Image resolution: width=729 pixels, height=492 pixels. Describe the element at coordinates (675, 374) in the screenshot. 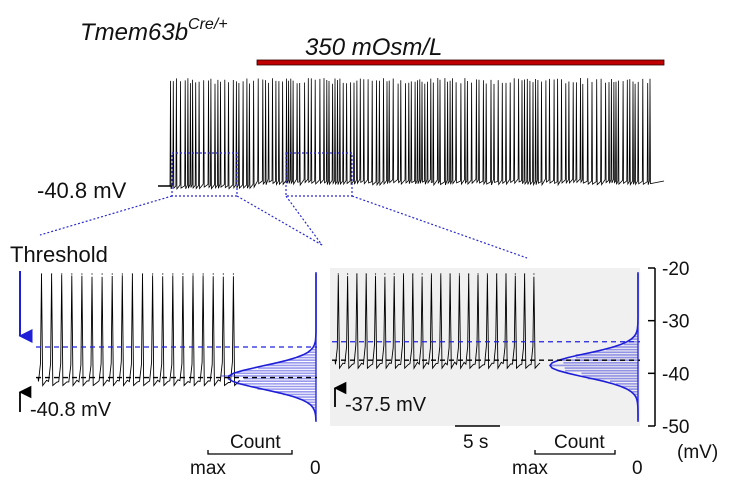

I see `y-tick-label: -40` at that location.